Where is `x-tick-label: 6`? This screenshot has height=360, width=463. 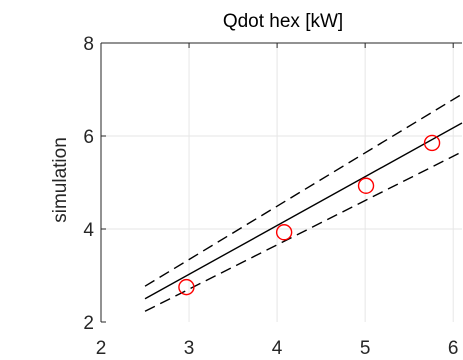
x-tick-label: 6 is located at coordinates (453, 348).